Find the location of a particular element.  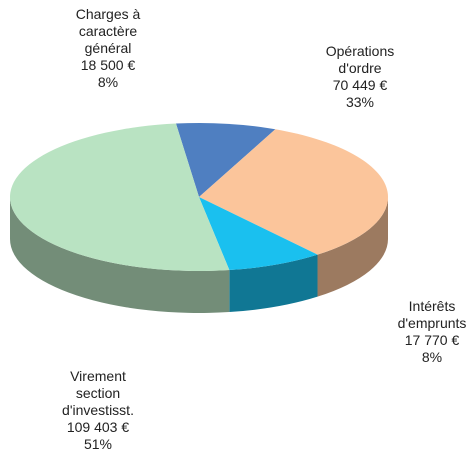

slice-label: Opérations d'ordre 70 449 €33% is located at coordinates (360, 77).